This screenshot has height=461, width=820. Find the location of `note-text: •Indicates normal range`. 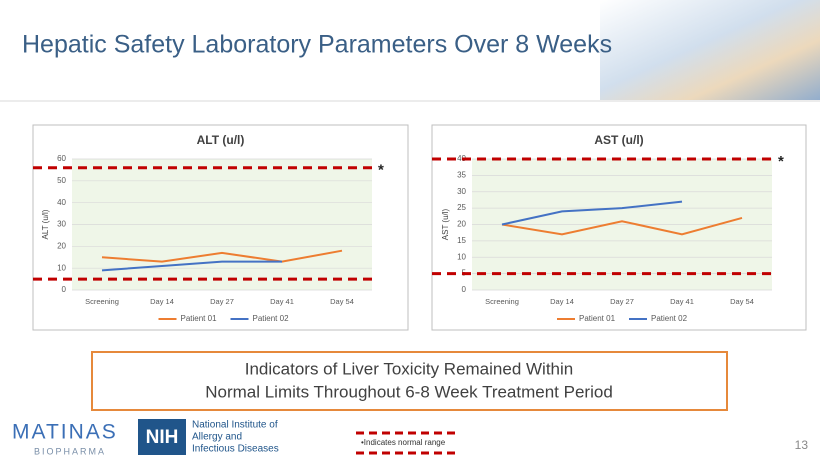

note-text: •Indicates normal range is located at coordinates (403, 442).